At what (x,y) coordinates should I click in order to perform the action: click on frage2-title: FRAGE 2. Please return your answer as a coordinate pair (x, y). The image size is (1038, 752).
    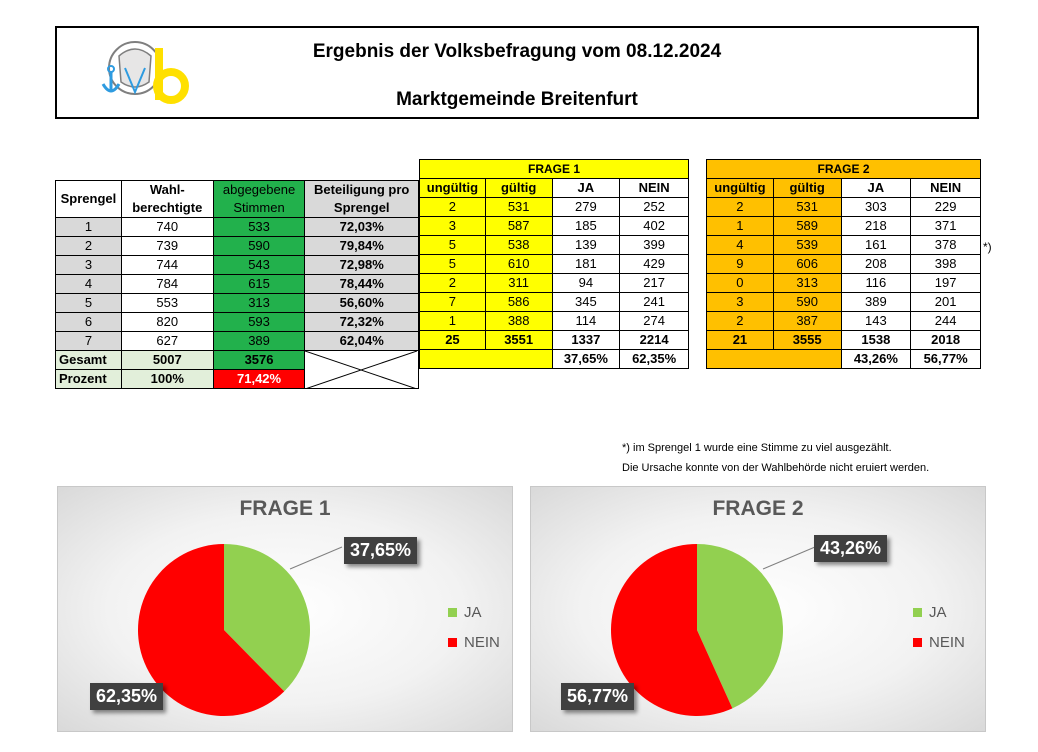
    Looking at the image, I should click on (843, 169).